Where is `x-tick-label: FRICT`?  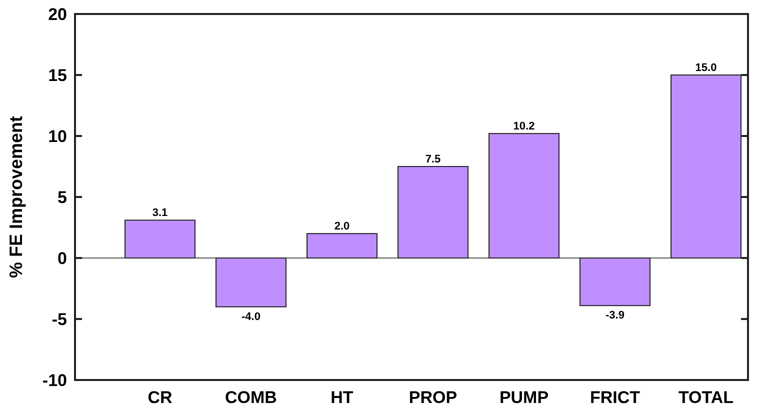
x-tick-label: FRICT is located at coordinates (615, 397).